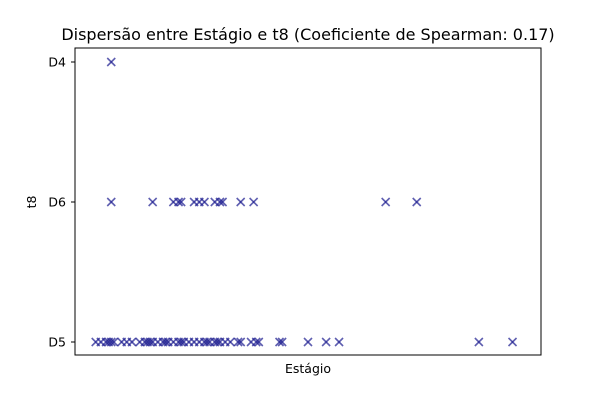 The height and width of the screenshot is (400, 600). Describe the element at coordinates (31, 202) in the screenshot. I see `y-axis-label: t8` at that location.